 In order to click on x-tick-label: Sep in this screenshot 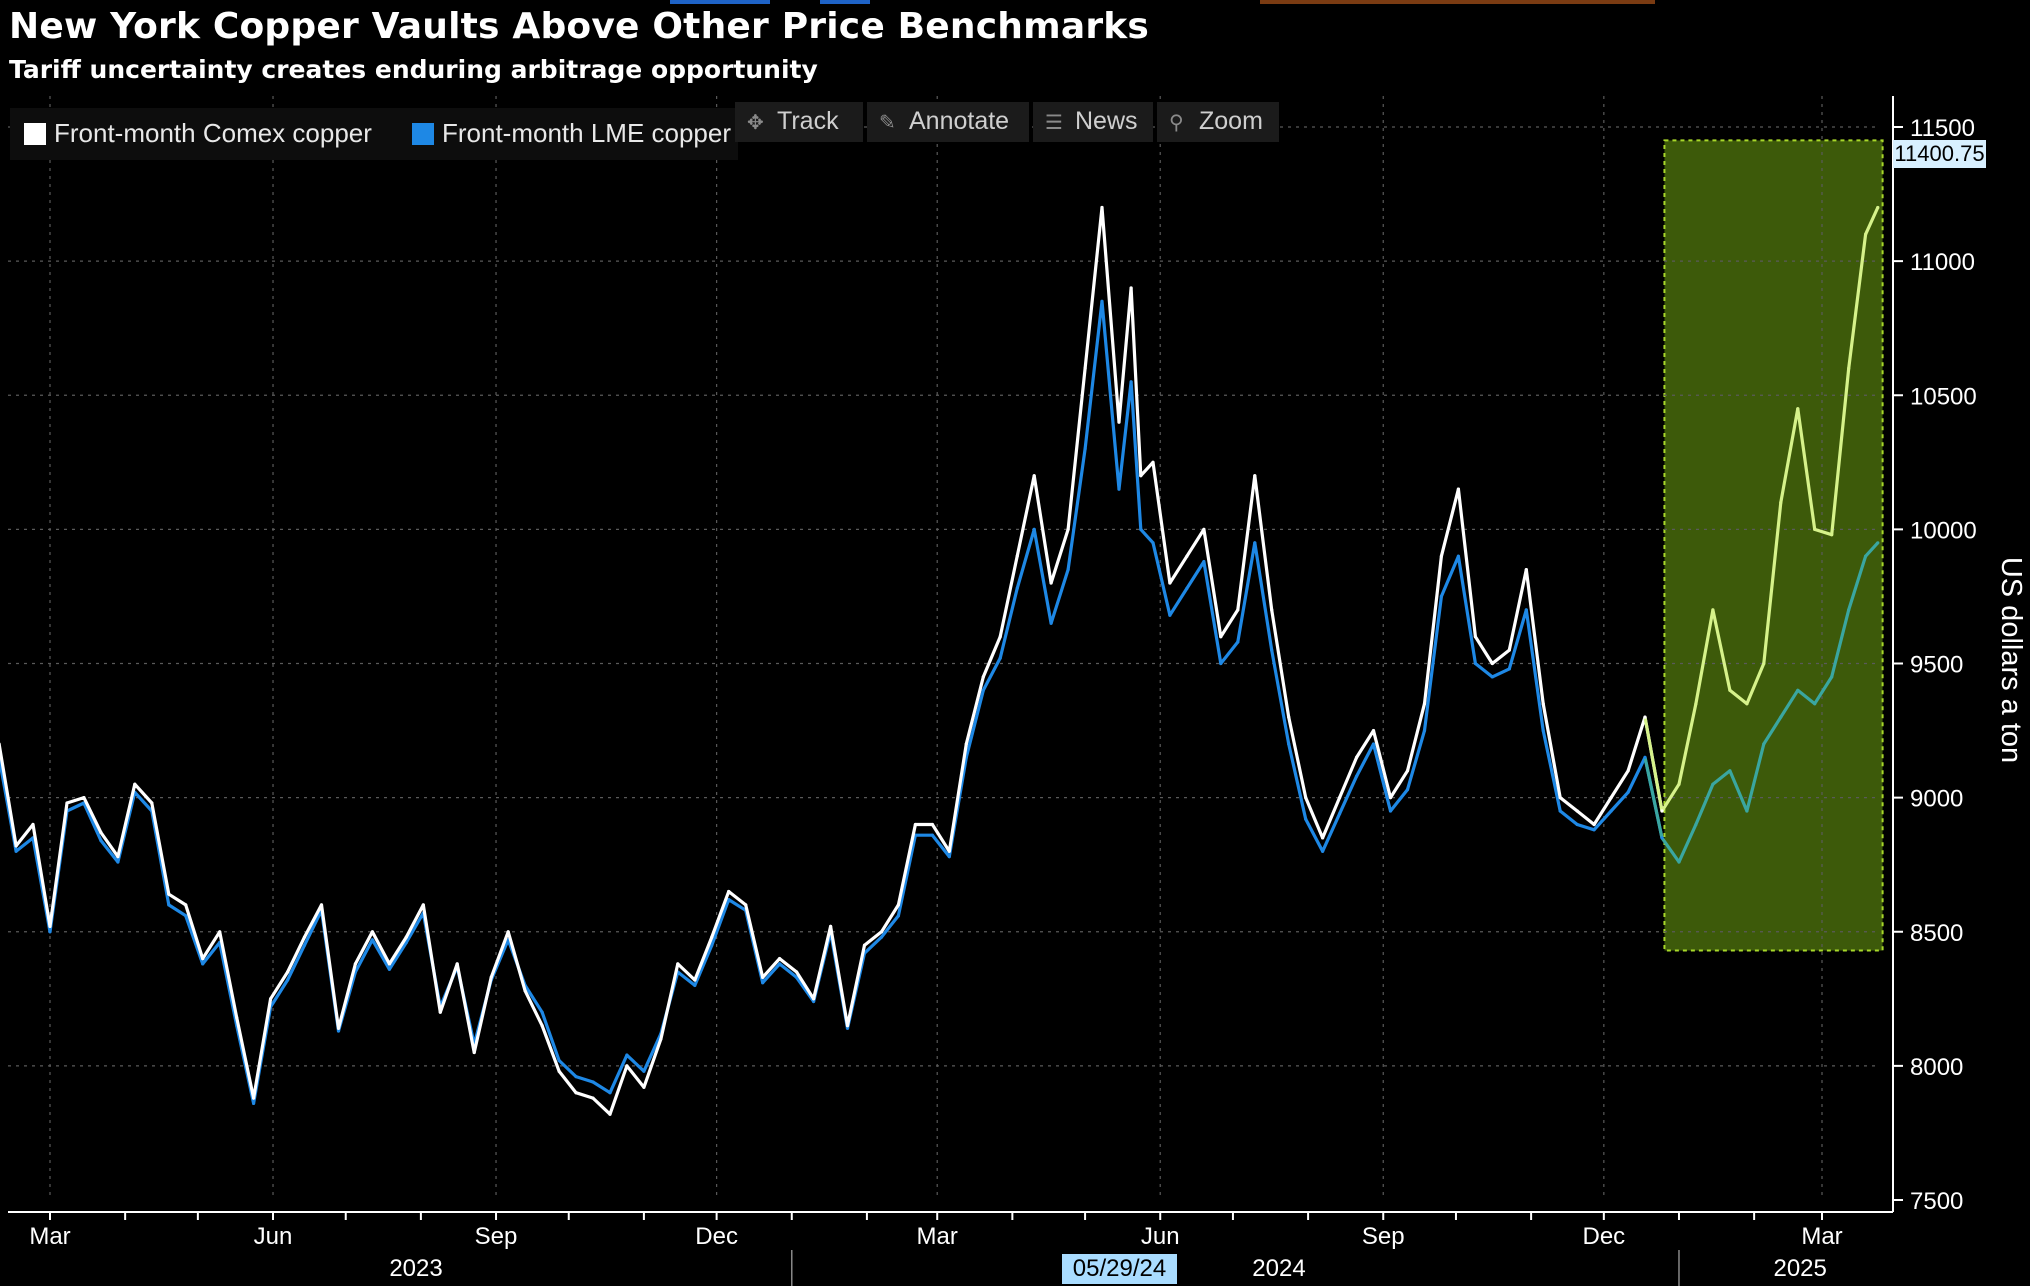, I will do `click(1383, 1236)`.